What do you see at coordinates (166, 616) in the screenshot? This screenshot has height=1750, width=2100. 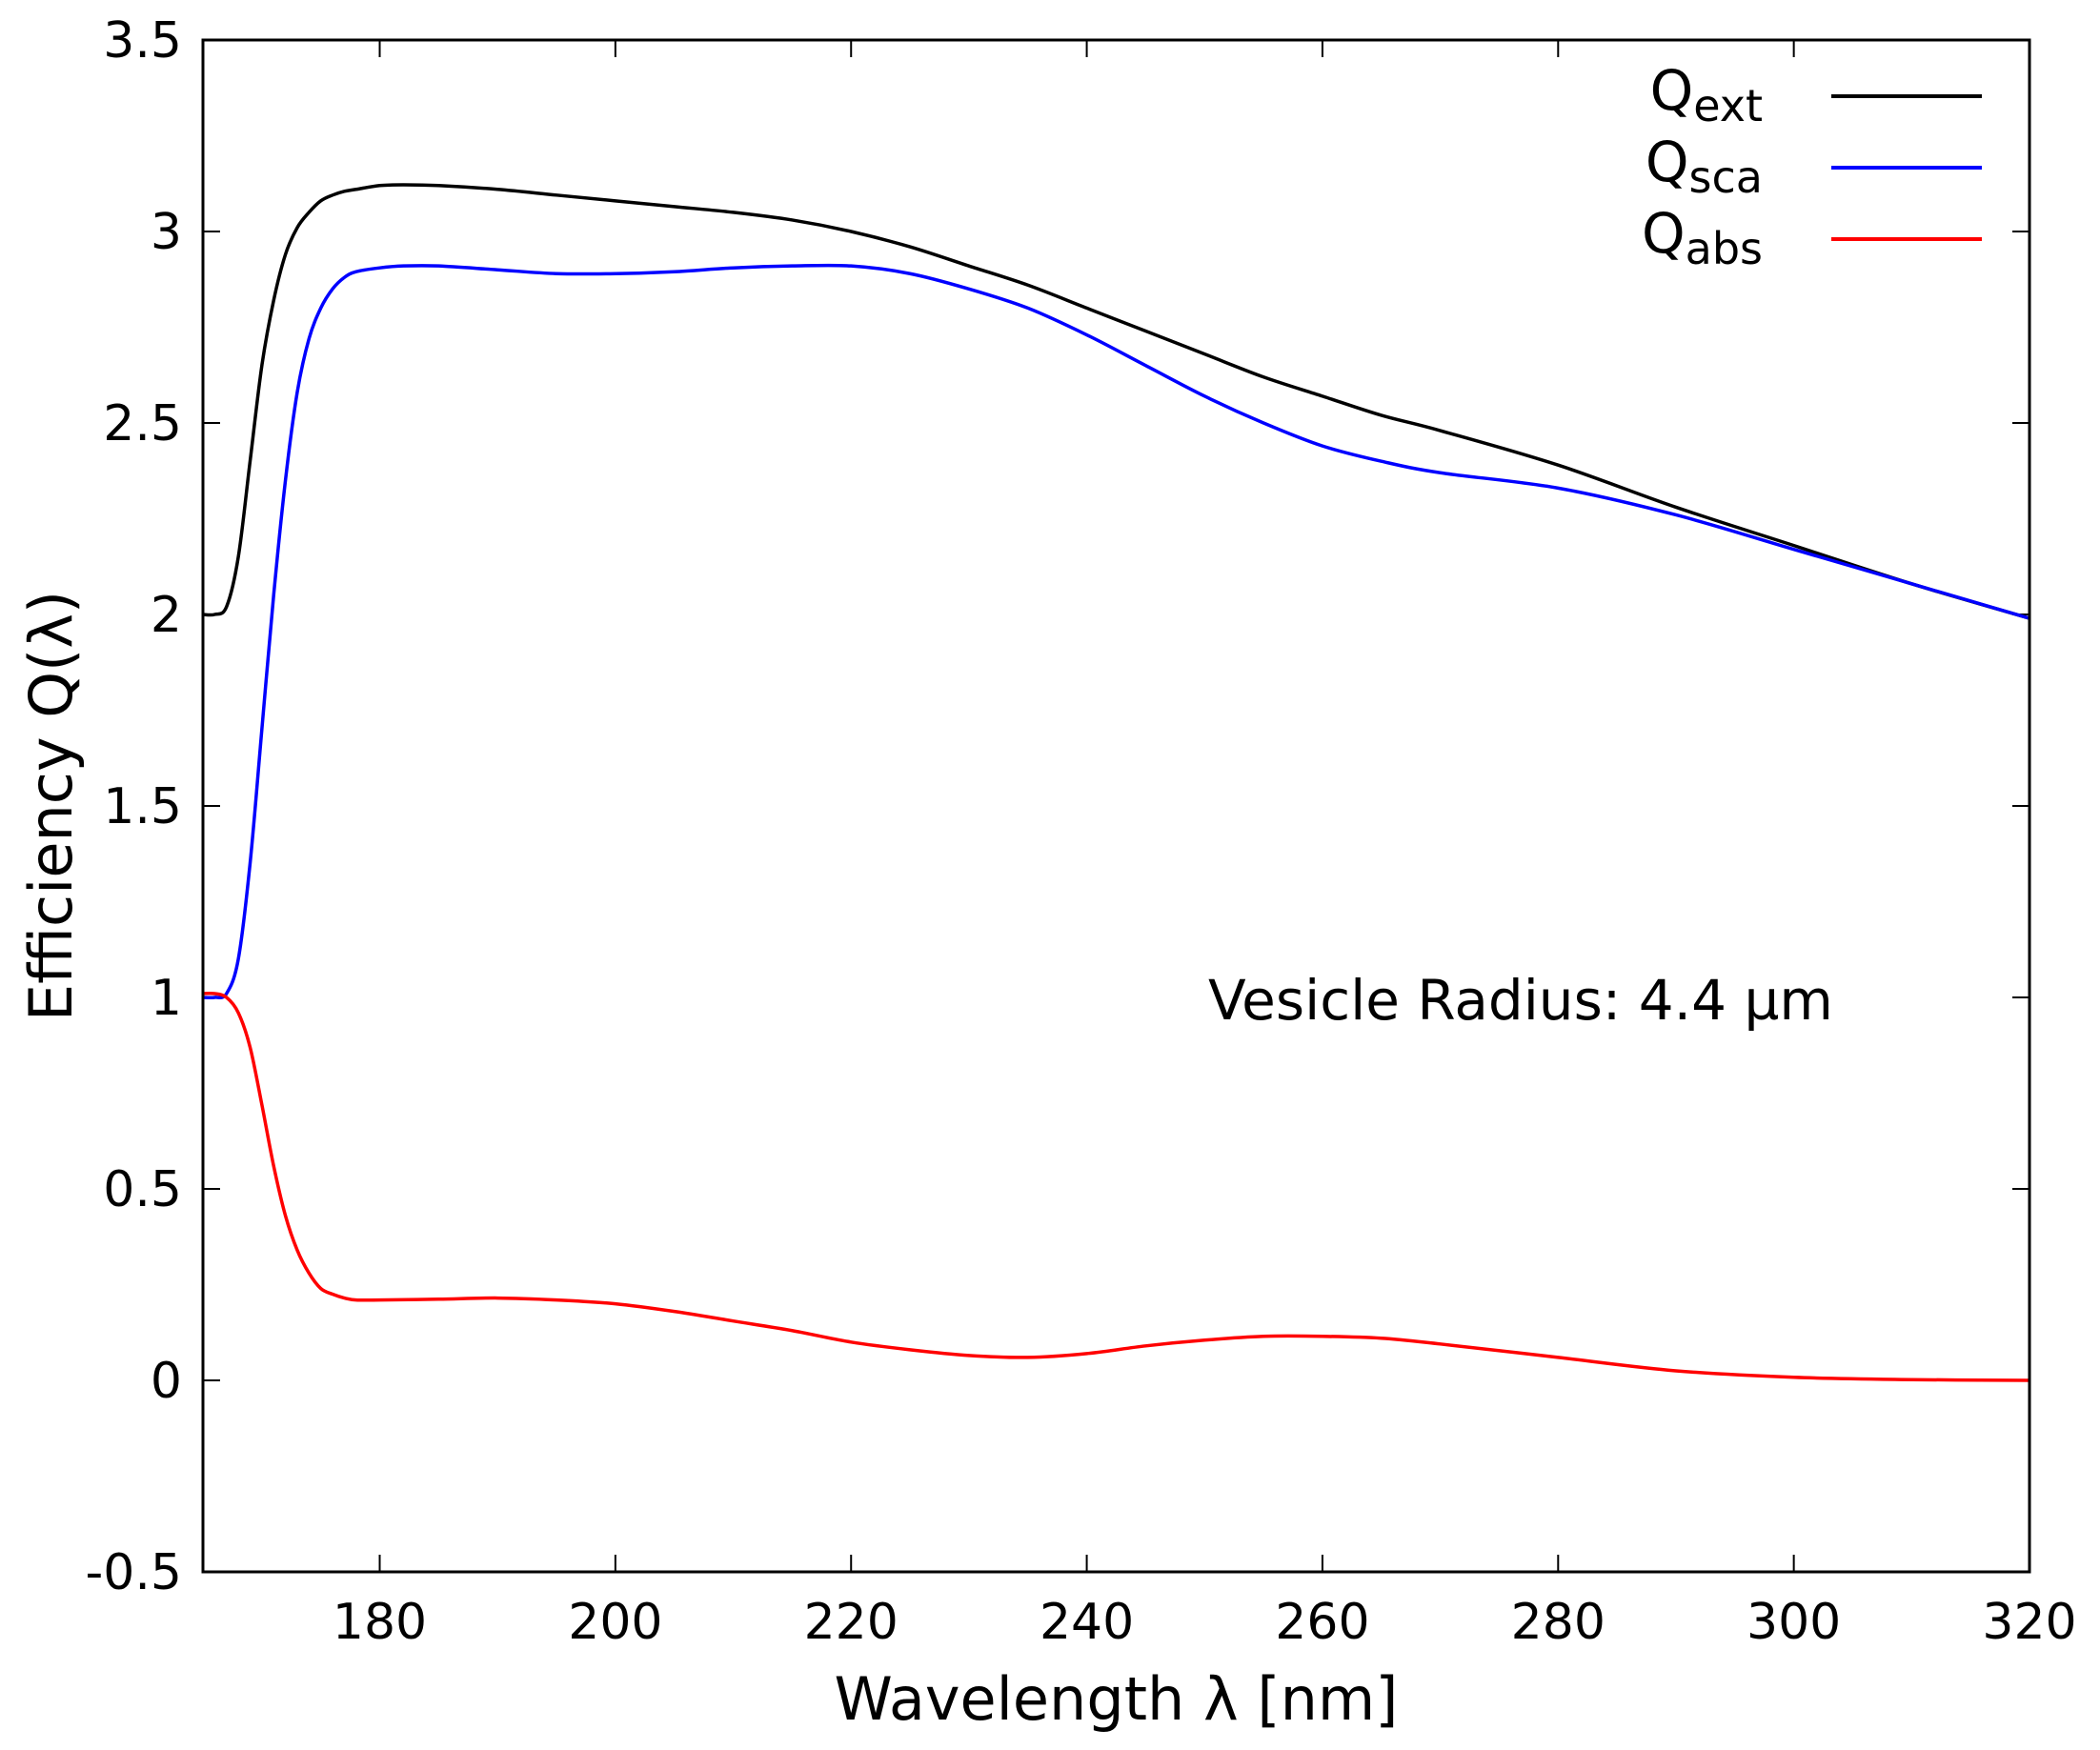 I see `y-tick-label: 2` at bounding box center [166, 616].